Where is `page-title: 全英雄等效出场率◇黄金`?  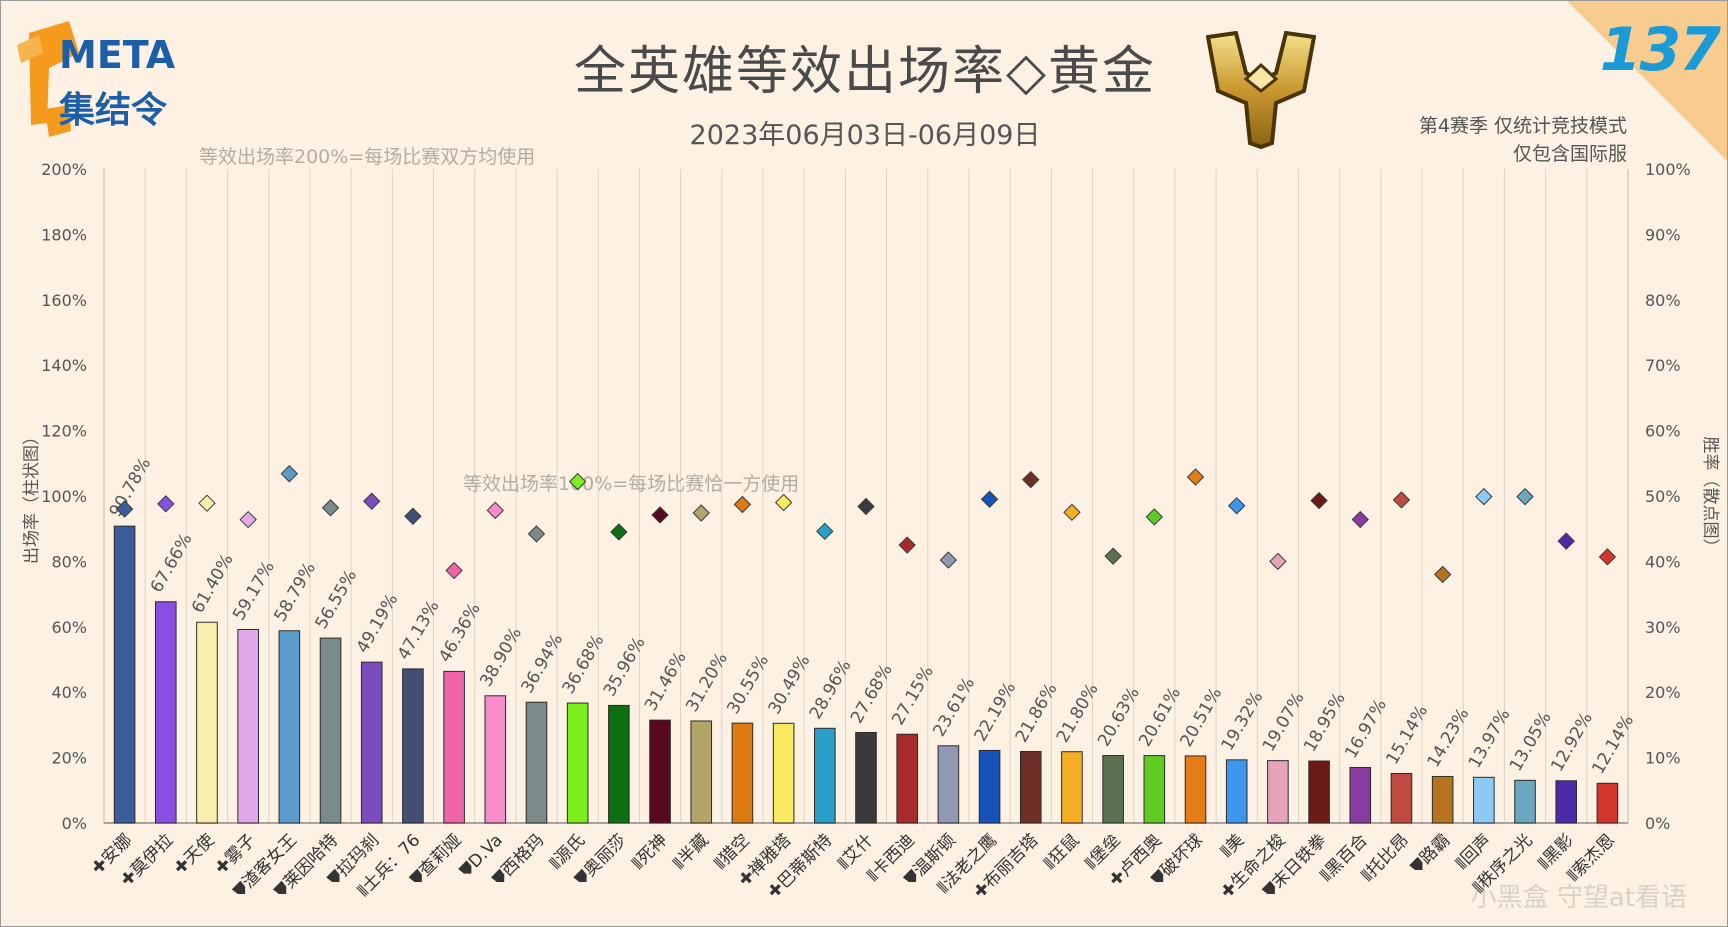 page-title: 全英雄等效出场率◇黄金 is located at coordinates (865, 72).